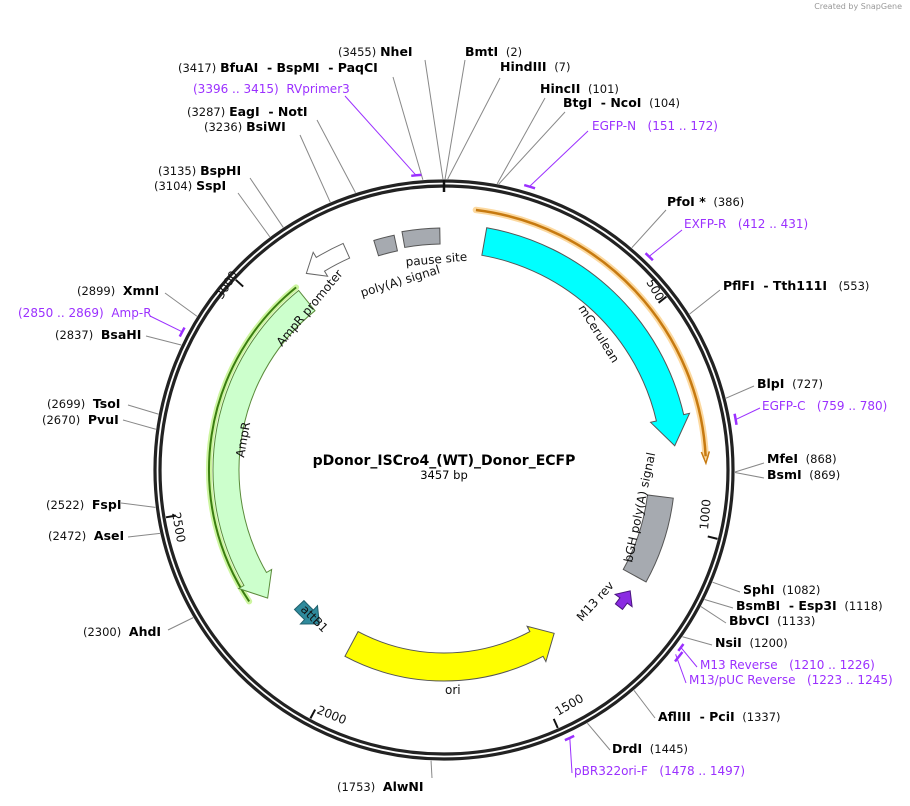  I want to click on enzyme-site-hindiii: HindIII (7), so click(535, 67).